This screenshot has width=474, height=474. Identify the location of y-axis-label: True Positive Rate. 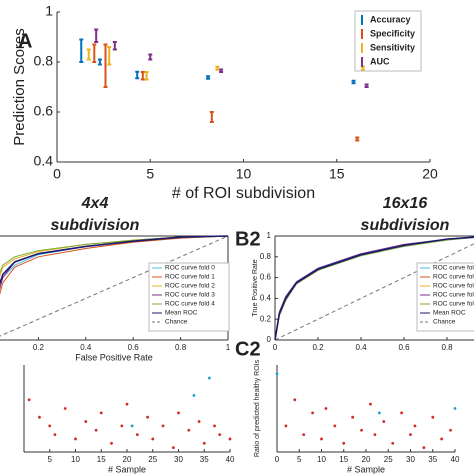
(255, 287).